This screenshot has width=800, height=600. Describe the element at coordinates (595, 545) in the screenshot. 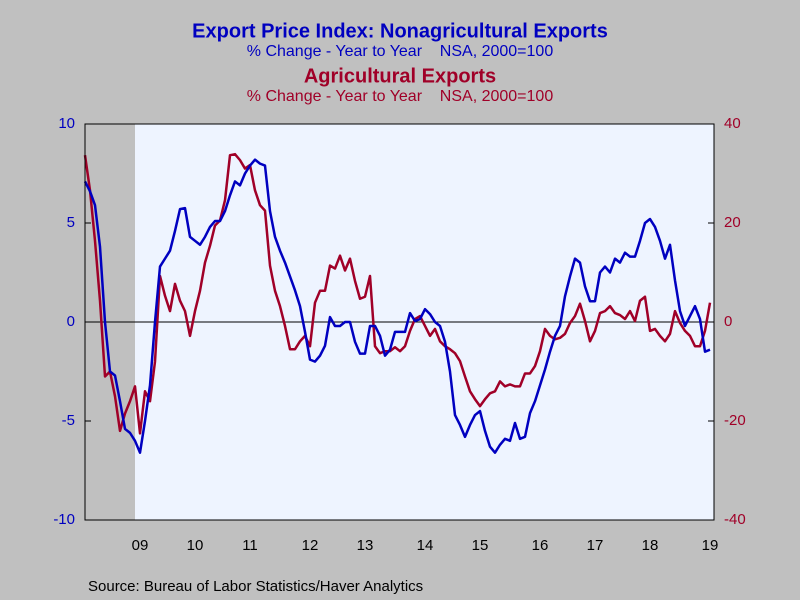

I see `x-tick-label: 17` at that location.